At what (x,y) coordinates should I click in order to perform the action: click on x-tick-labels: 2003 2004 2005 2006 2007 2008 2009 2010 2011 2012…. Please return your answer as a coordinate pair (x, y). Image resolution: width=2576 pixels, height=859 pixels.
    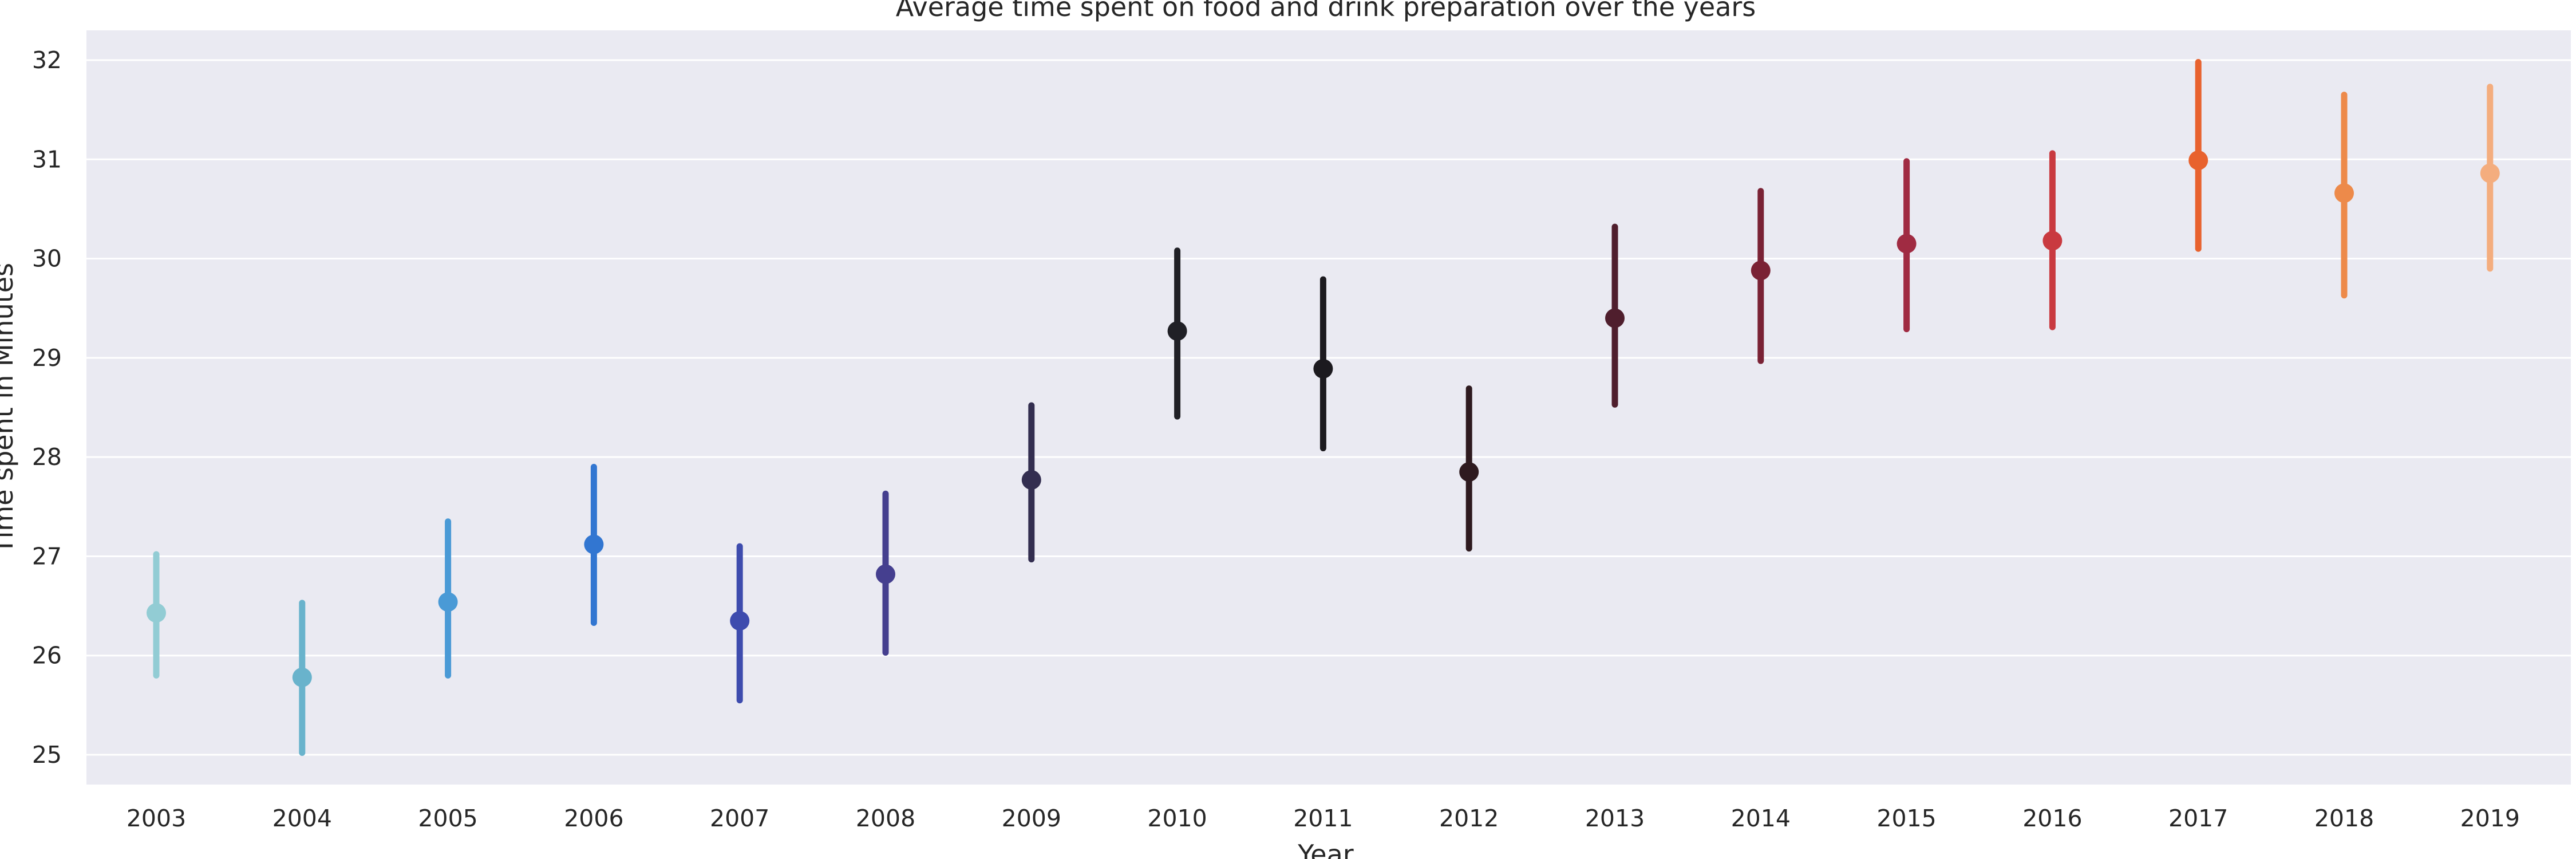
    Looking at the image, I should click on (1323, 818).